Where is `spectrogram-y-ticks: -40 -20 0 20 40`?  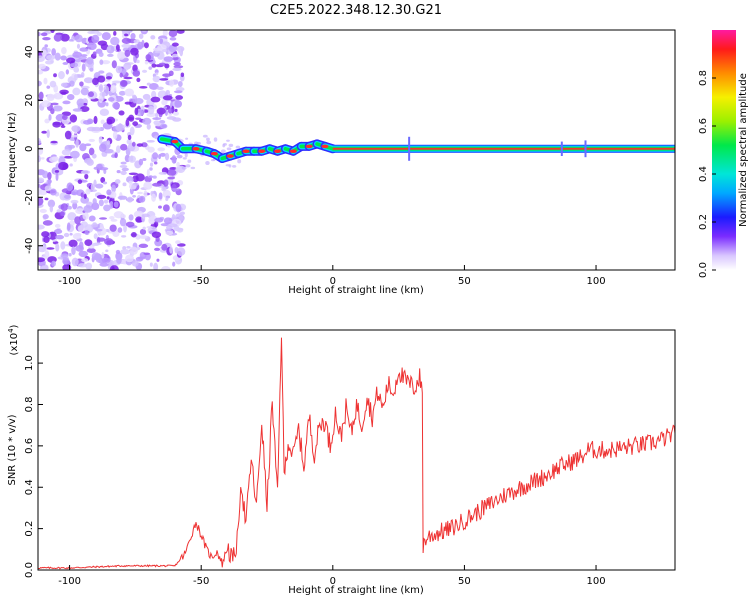
spectrogram-y-ticks: -40 -20 0 20 40 is located at coordinates (33, 149).